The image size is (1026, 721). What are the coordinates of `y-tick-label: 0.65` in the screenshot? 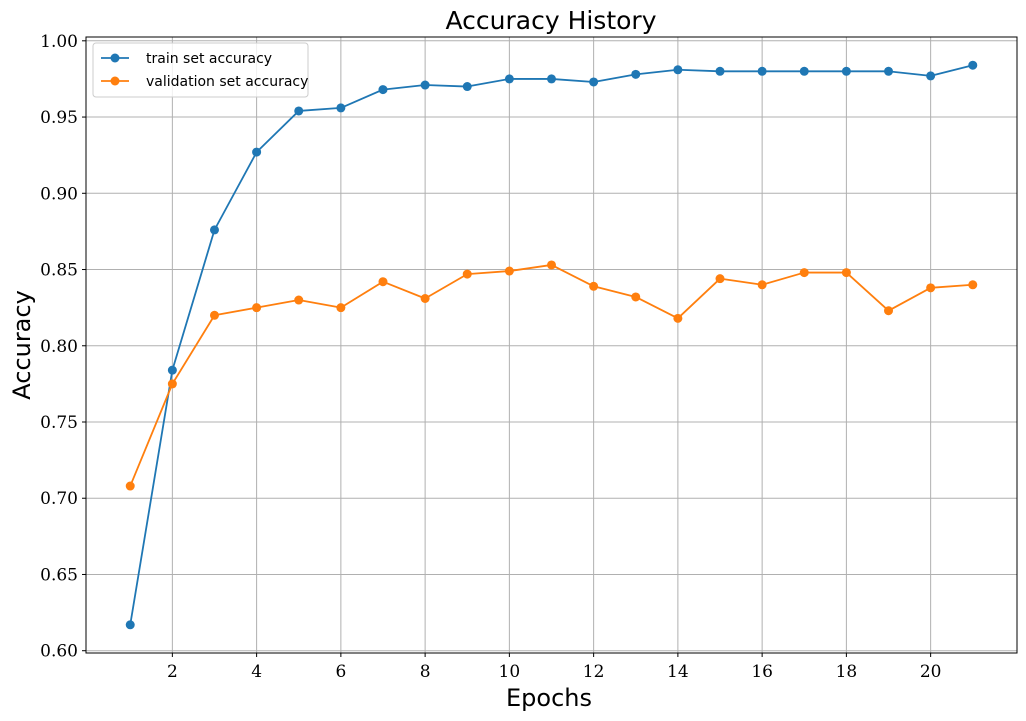 It's located at (59, 575).